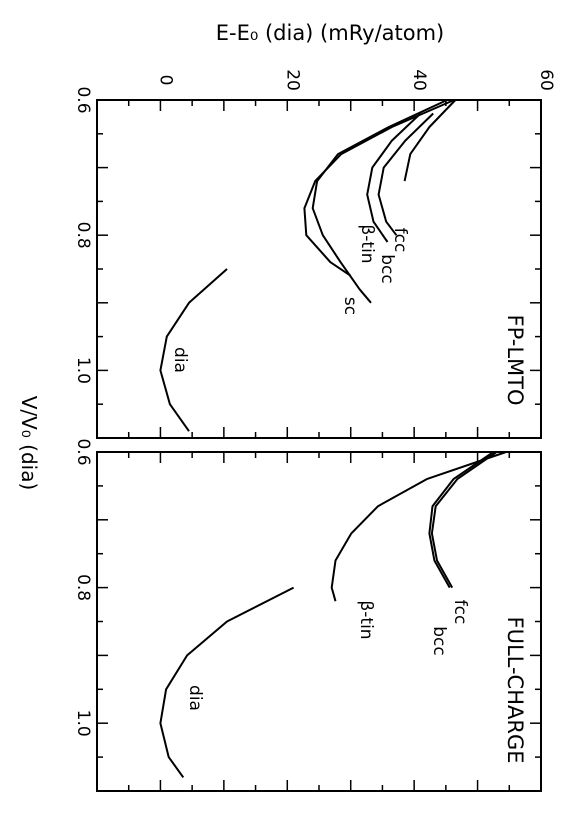 This screenshot has width=579, height=830. I want to click on y-tick-label: 40, so click(419, 80).